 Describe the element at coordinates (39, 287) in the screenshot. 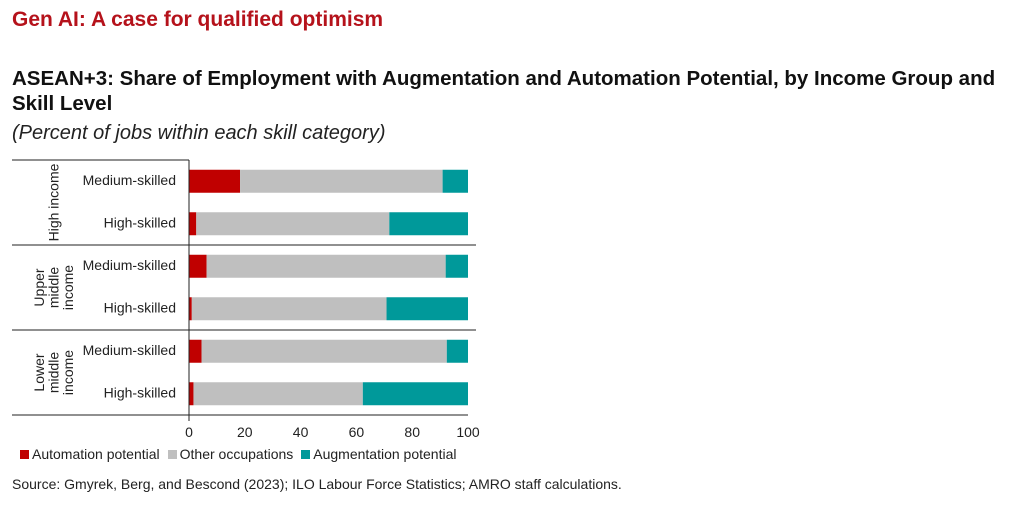

I see `group-label: Upper` at that location.